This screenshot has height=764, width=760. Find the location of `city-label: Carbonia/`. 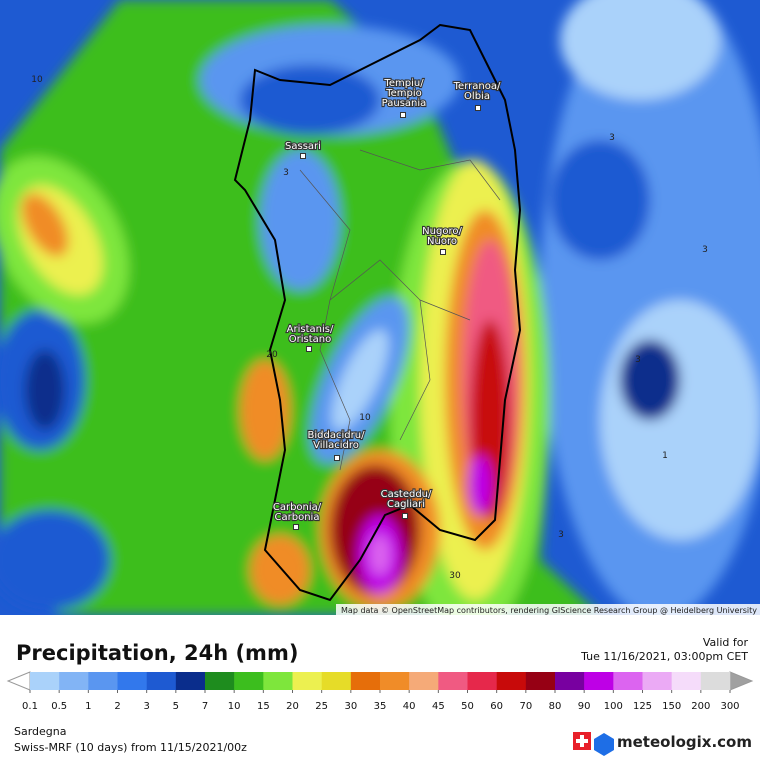

city-label: Carbonia/ is located at coordinates (297, 507).